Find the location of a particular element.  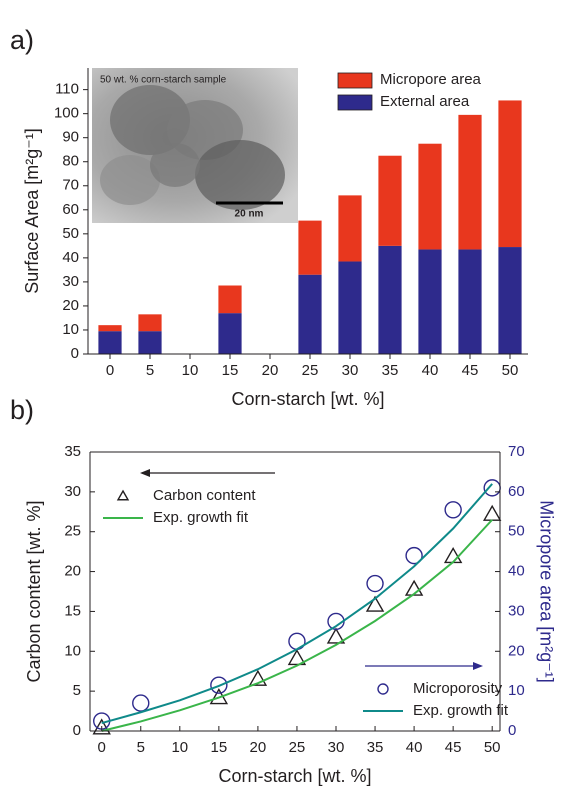

y-tick-label: 90 is located at coordinates (70, 137).